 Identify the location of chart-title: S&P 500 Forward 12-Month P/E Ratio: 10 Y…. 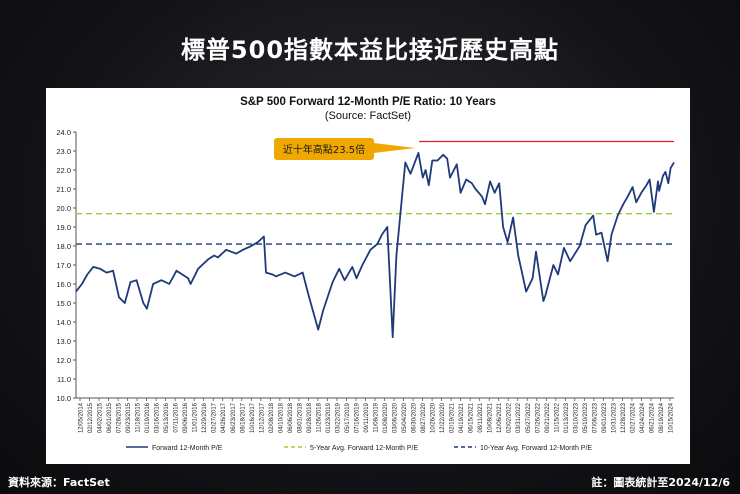
(368, 102).